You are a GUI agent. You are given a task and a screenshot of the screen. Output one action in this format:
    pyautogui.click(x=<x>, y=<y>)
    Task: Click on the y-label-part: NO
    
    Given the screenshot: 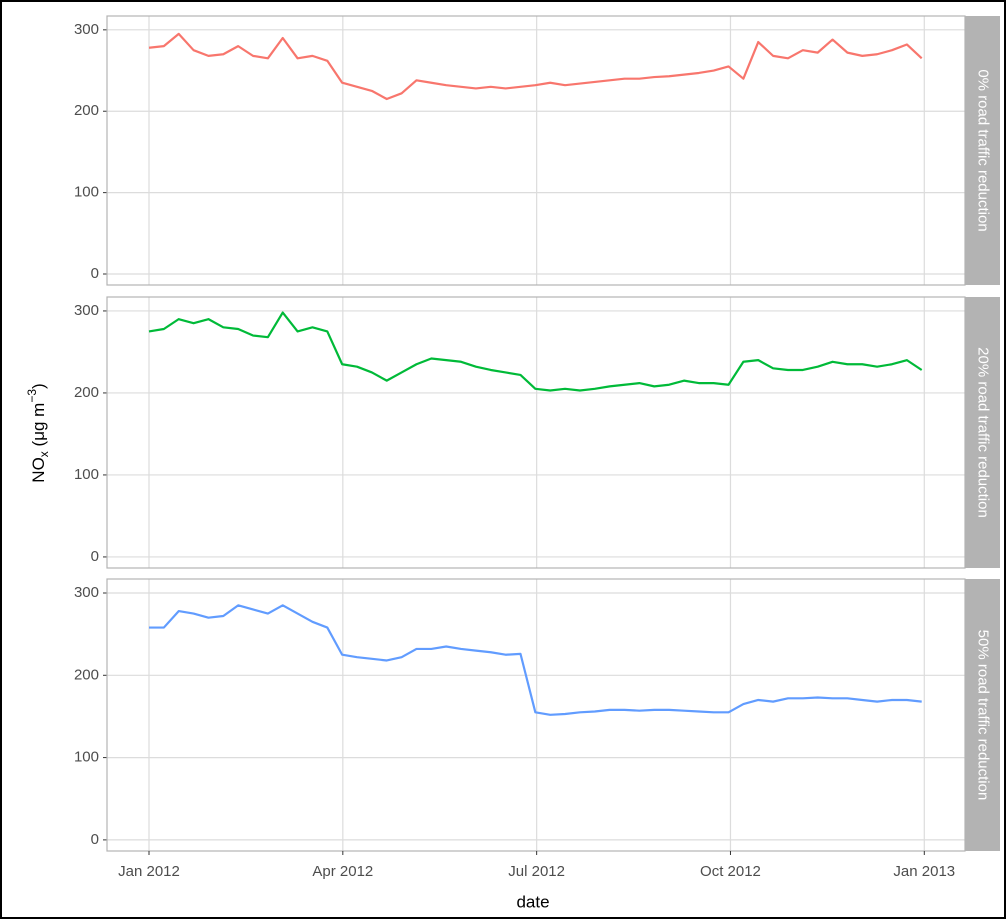 What is the action you would take?
    pyautogui.click(x=38, y=470)
    